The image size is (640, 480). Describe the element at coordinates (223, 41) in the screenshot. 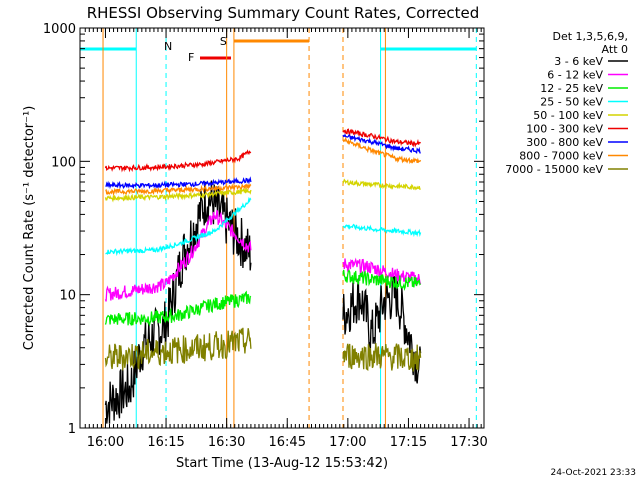

I see `saa-label: S` at that location.